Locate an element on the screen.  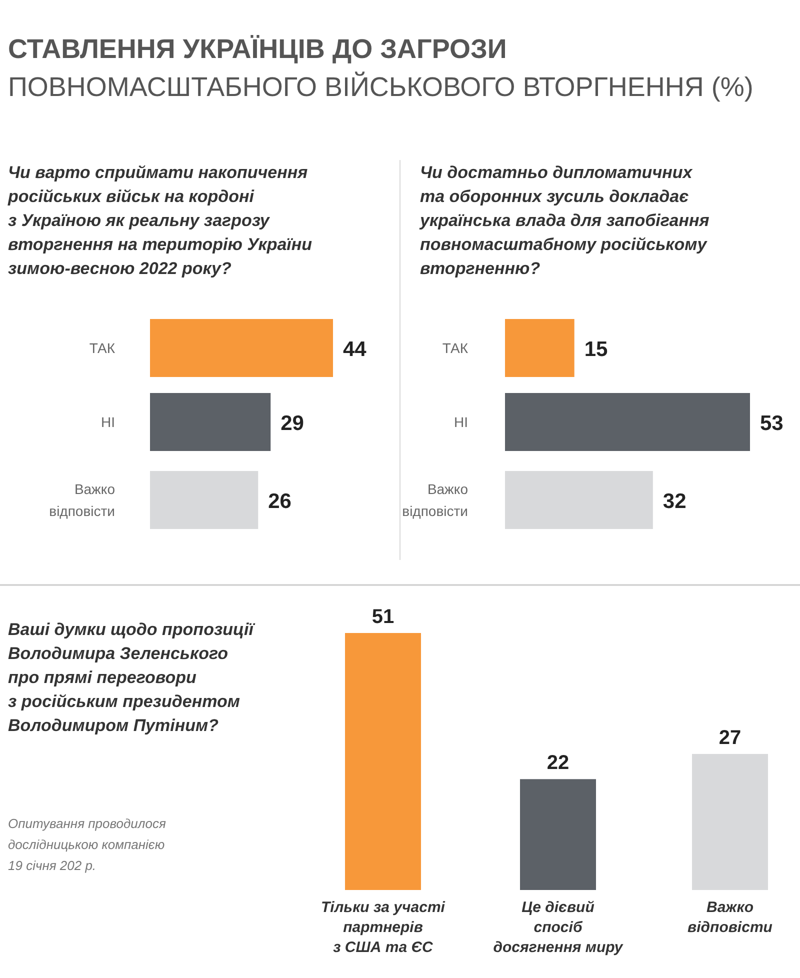
data-label: 15 is located at coordinates (596, 349).